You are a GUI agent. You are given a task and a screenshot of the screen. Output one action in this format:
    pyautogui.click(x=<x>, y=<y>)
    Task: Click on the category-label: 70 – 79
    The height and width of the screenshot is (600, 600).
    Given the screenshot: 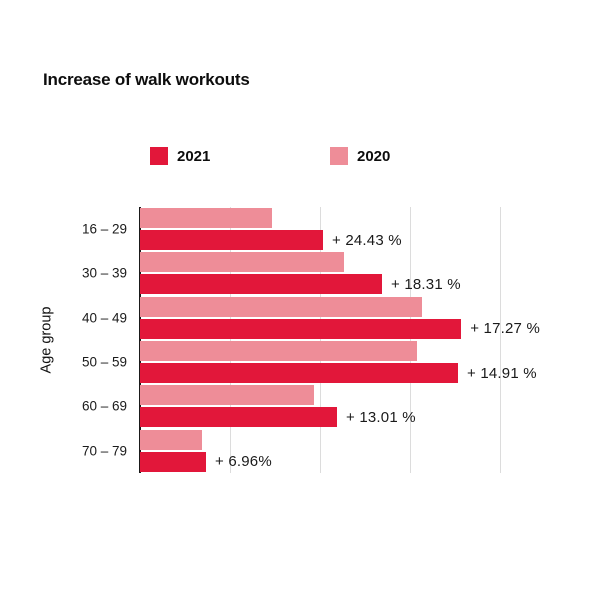 What is the action you would take?
    pyautogui.click(x=104, y=451)
    